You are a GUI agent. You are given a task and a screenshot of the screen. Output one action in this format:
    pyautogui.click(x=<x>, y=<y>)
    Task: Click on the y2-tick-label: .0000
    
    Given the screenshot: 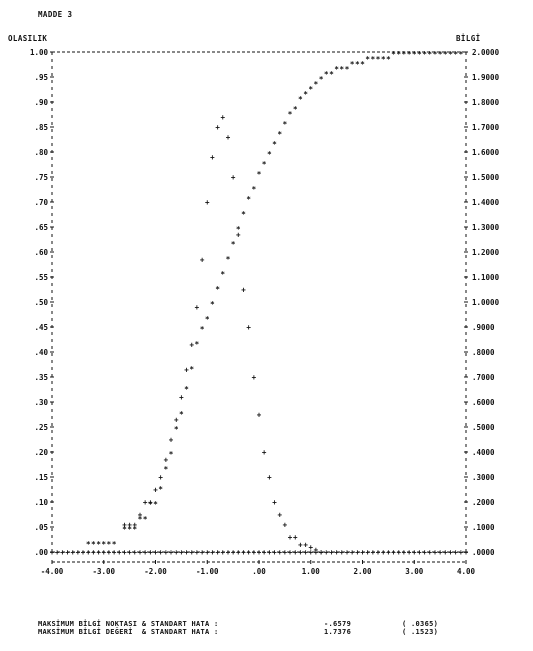 What is the action you would take?
    pyautogui.click(x=483, y=552)
    